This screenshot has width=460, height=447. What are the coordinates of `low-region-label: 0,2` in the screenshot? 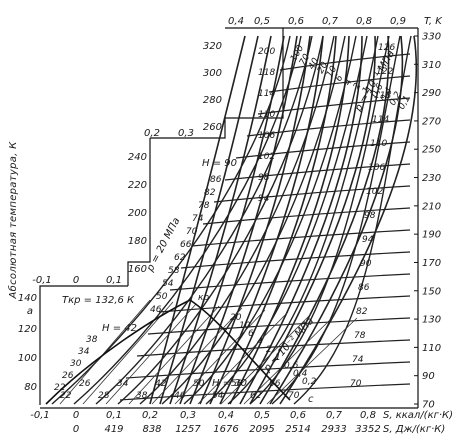 It's located at (309, 382).